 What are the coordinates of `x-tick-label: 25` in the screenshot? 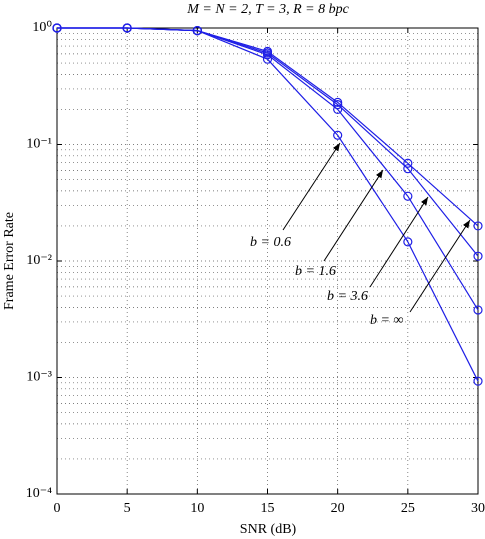 It's located at (408, 508).